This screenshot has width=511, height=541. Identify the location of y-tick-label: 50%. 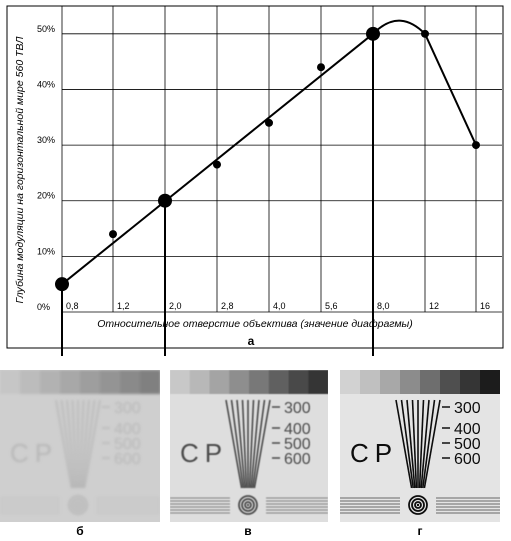
(46, 29).